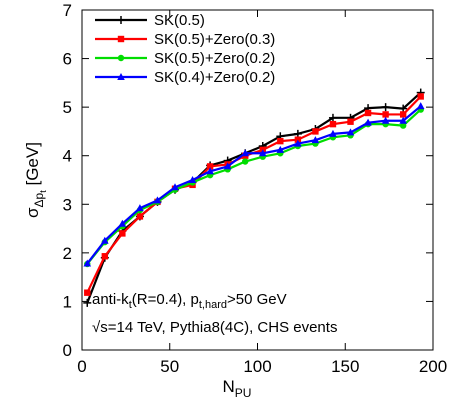 The image size is (451, 400). What do you see at coordinates (32, 166) in the screenshot?
I see `y-axis-title-unit: [GeV]` at bounding box center [32, 166].